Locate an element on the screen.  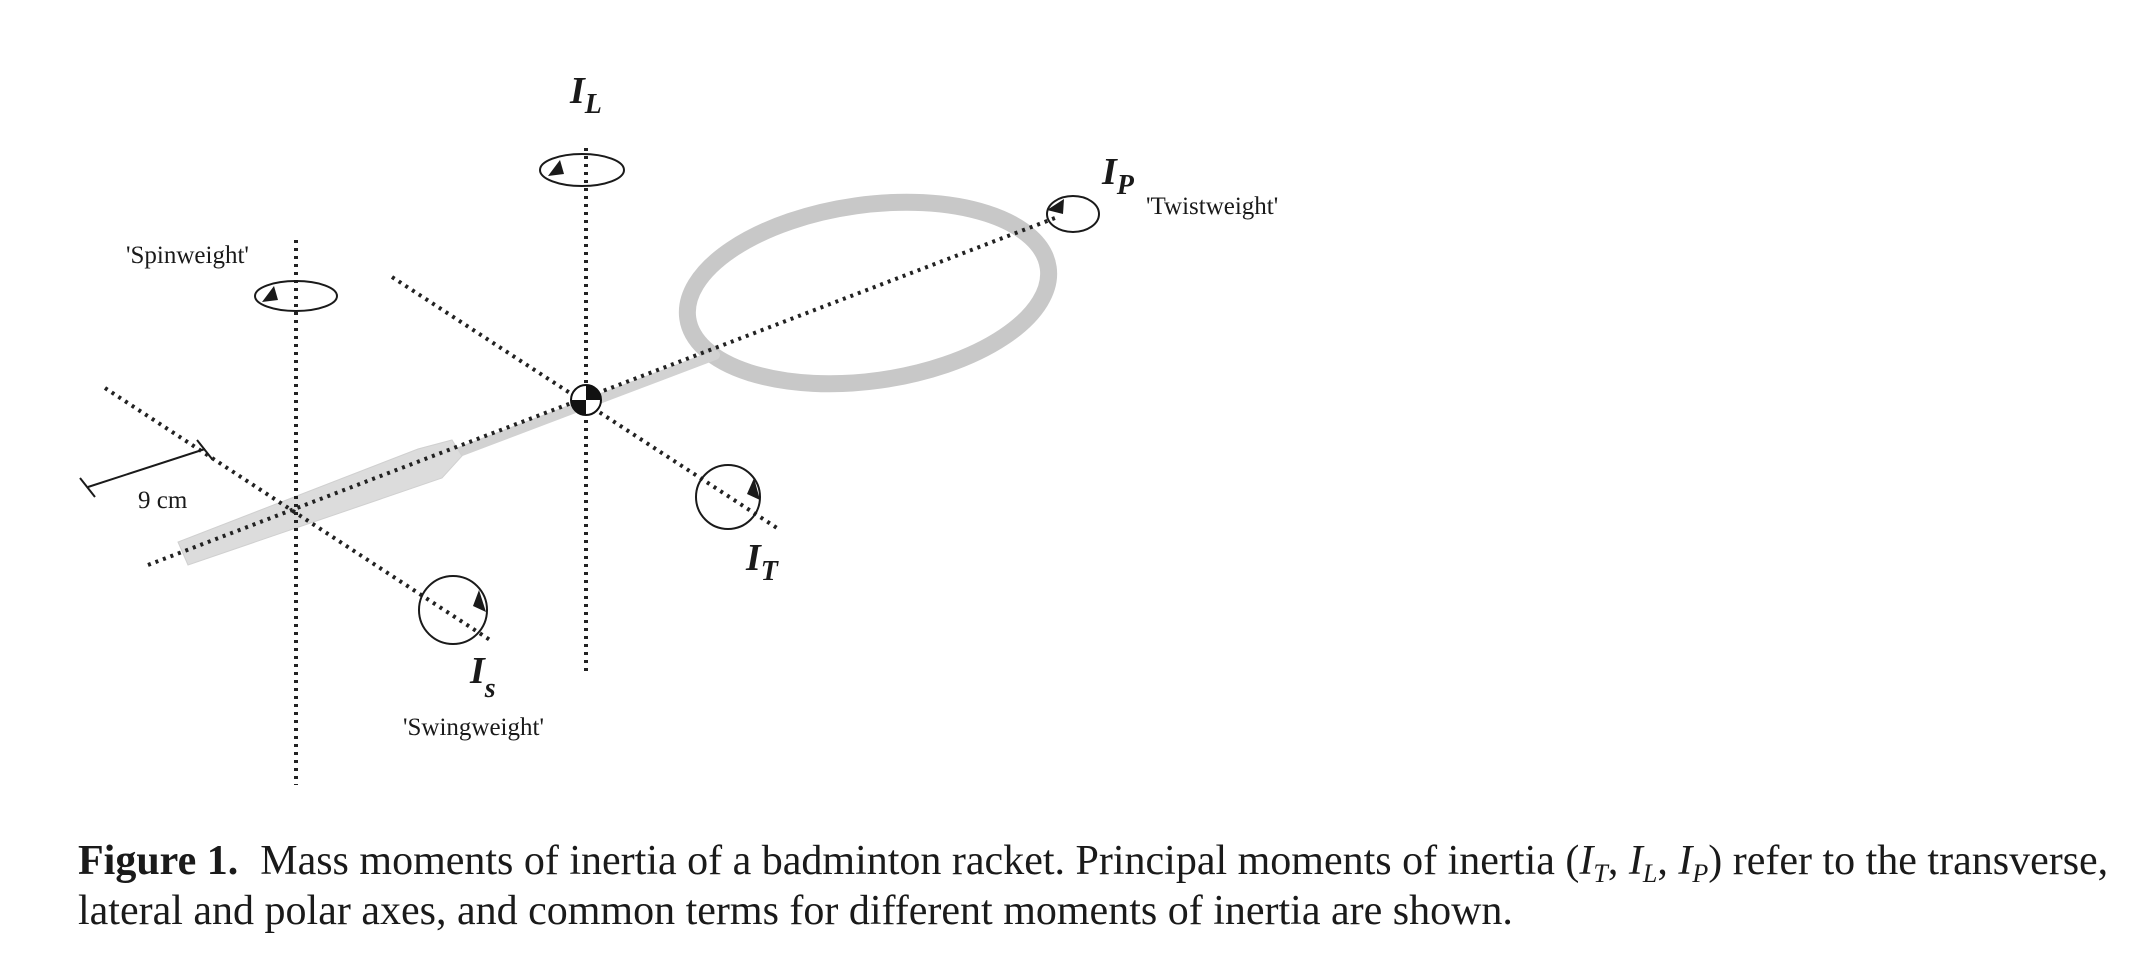
rotation-arrow-Is is located at coordinates (453, 610).